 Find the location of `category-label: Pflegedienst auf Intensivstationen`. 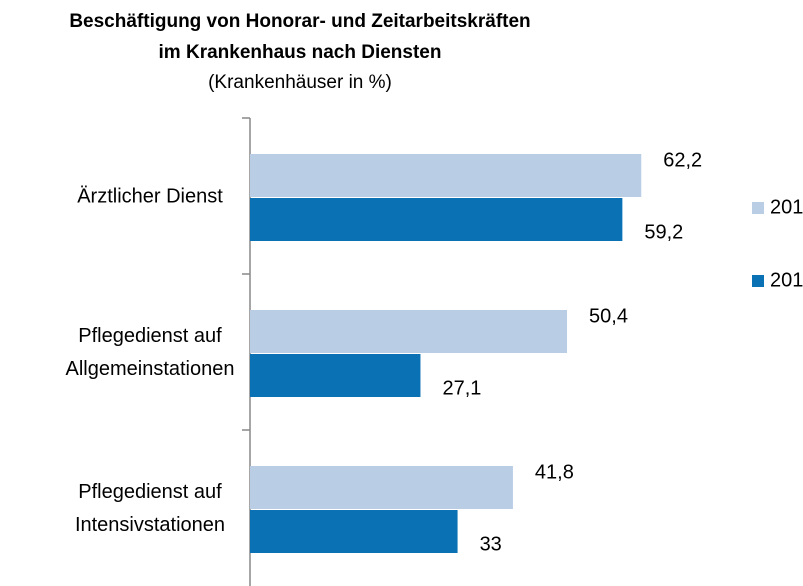

category-label: Pflegedienst auf Intensivstationen is located at coordinates (150, 508).